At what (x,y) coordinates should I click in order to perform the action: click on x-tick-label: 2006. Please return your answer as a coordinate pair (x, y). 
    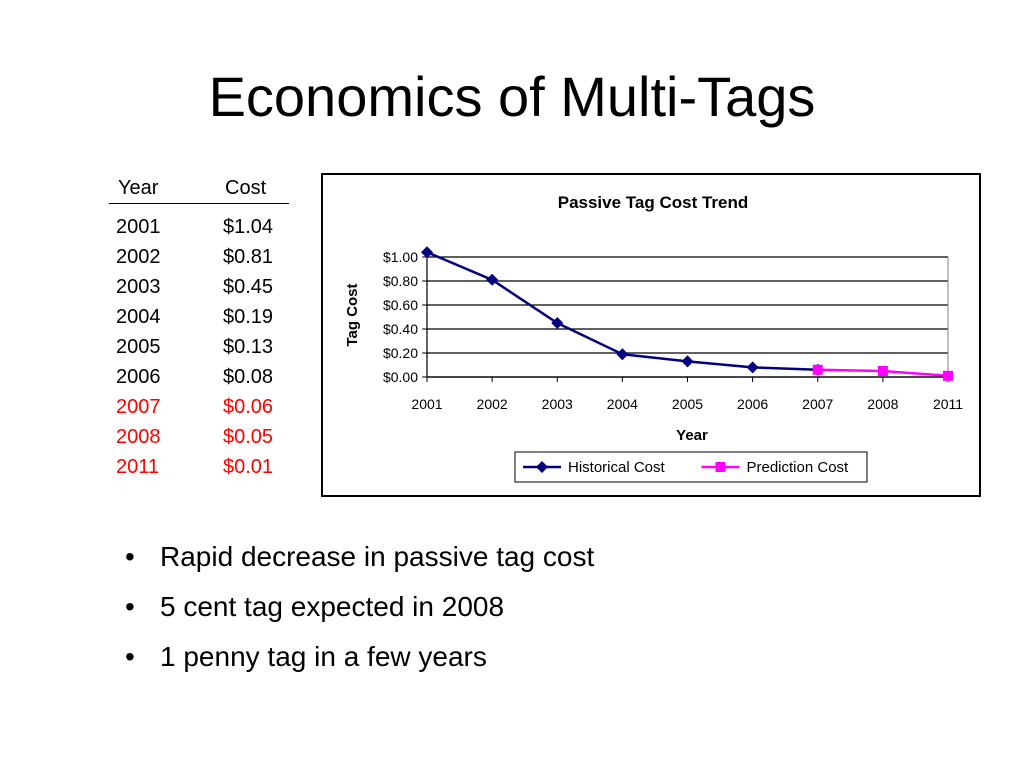
    Looking at the image, I should click on (752, 404).